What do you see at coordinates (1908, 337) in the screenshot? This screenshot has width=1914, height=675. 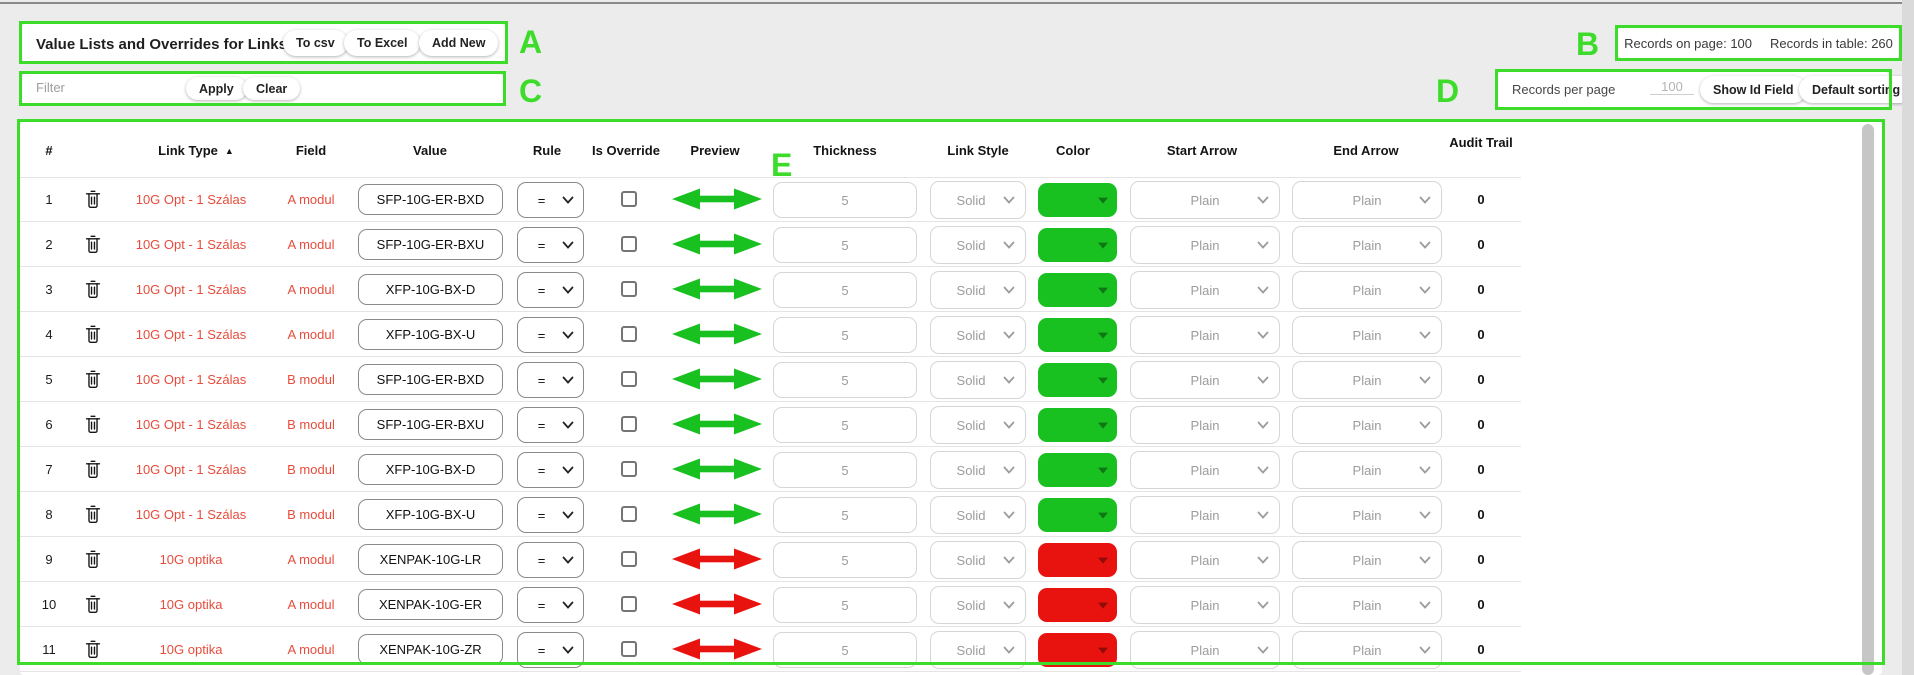 I see `browser-scrollbar` at bounding box center [1908, 337].